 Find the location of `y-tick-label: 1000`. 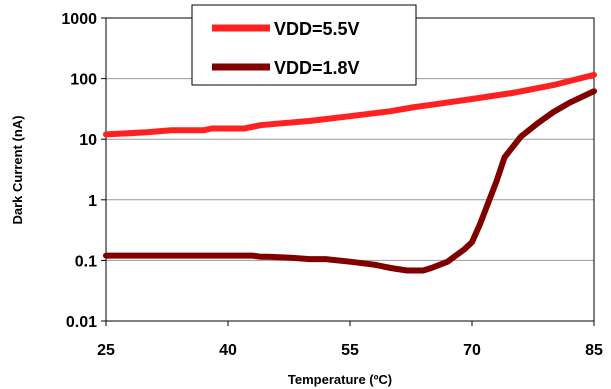

y-tick-label: 1000 is located at coordinates (79, 19).